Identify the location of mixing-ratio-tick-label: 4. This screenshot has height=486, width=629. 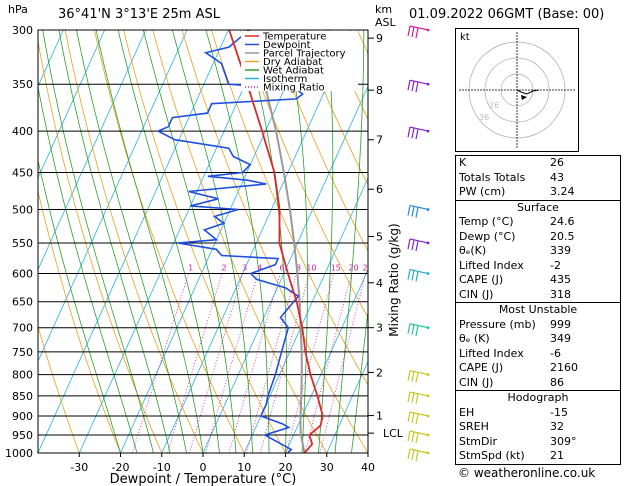
(259, 268).